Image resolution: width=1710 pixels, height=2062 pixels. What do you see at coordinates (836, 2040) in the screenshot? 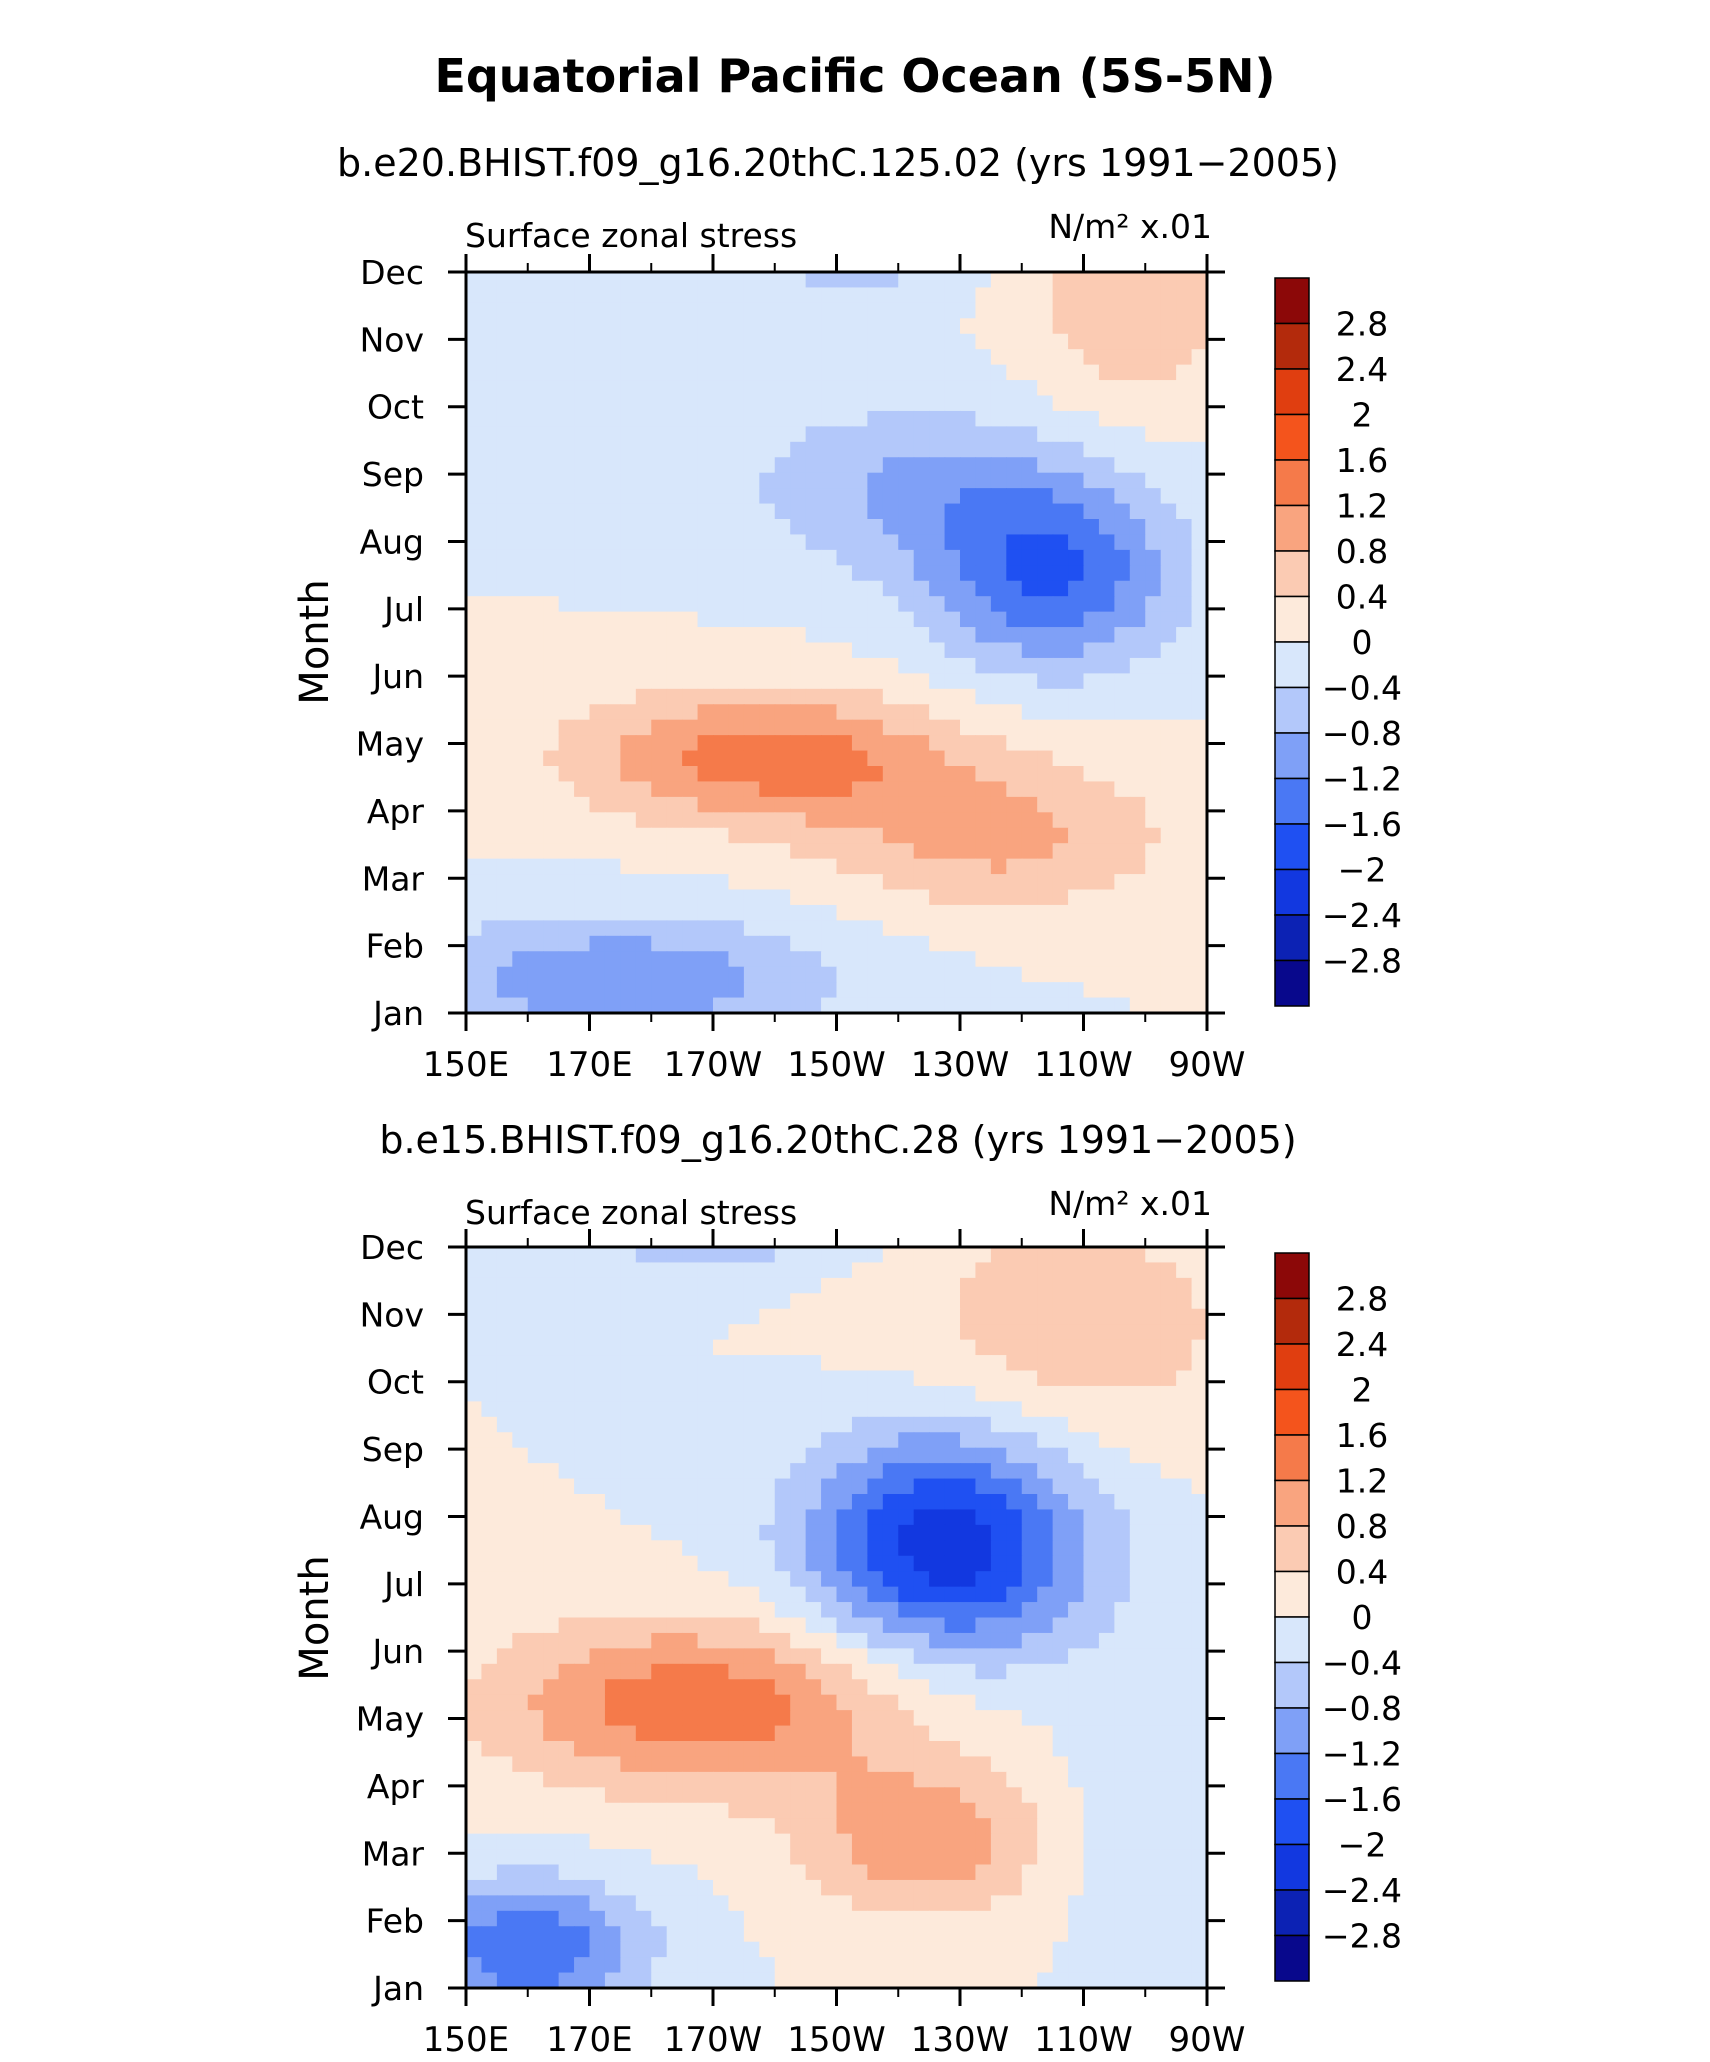
I see `x-tick-label: 150W` at bounding box center [836, 2040].